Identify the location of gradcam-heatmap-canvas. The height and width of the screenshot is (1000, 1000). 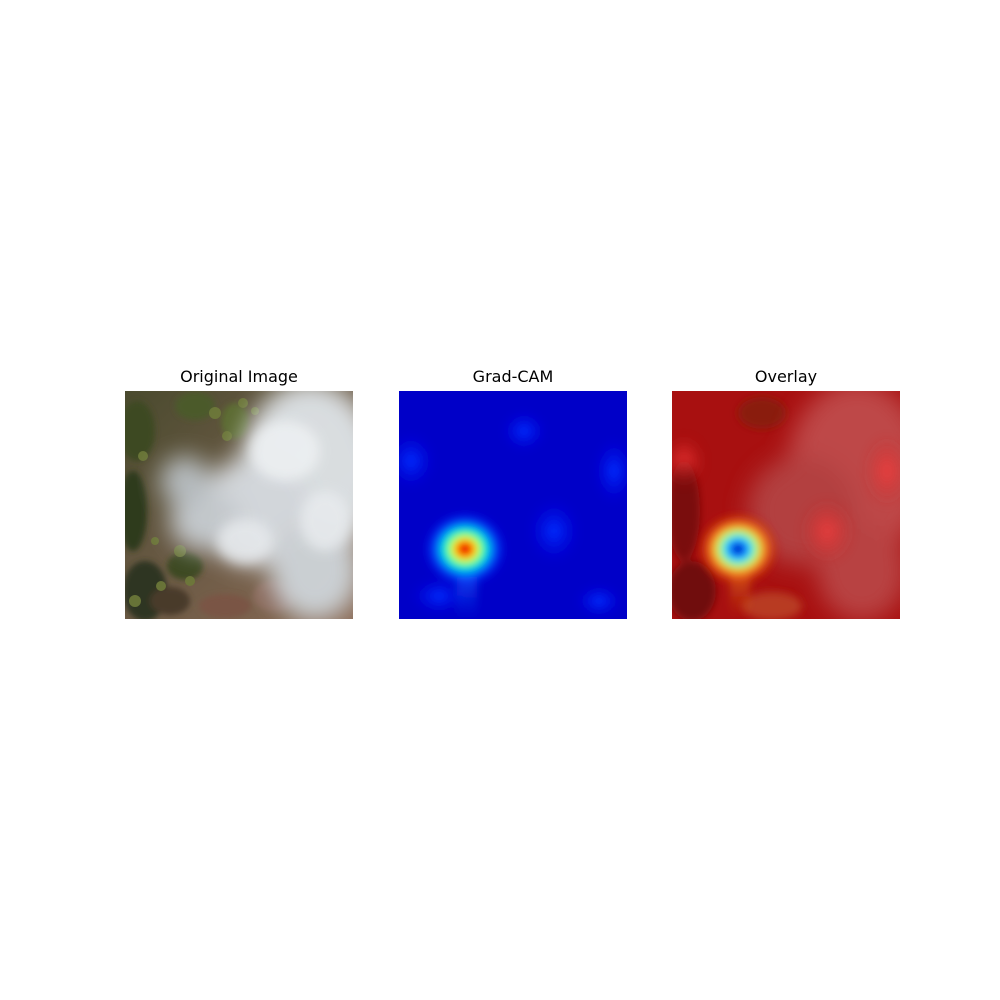
(513, 505).